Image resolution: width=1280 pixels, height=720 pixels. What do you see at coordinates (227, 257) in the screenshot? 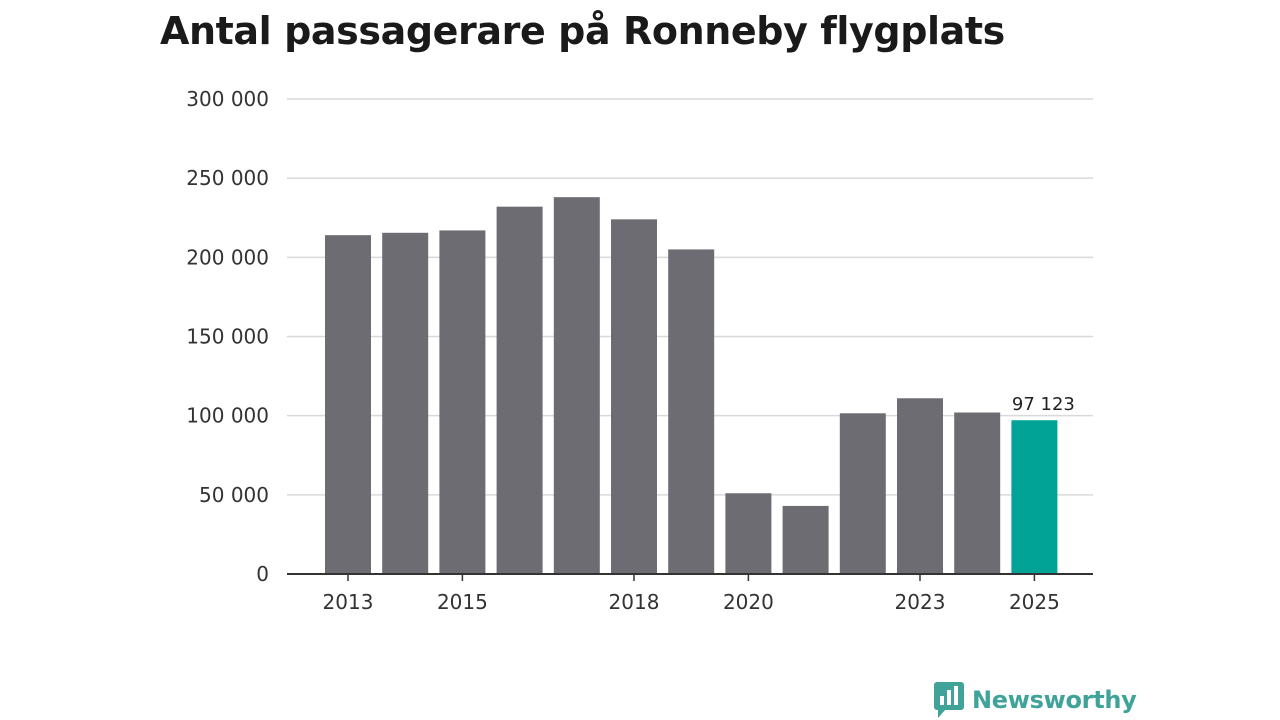
I see `y-tick-label: 200 000` at bounding box center [227, 257].